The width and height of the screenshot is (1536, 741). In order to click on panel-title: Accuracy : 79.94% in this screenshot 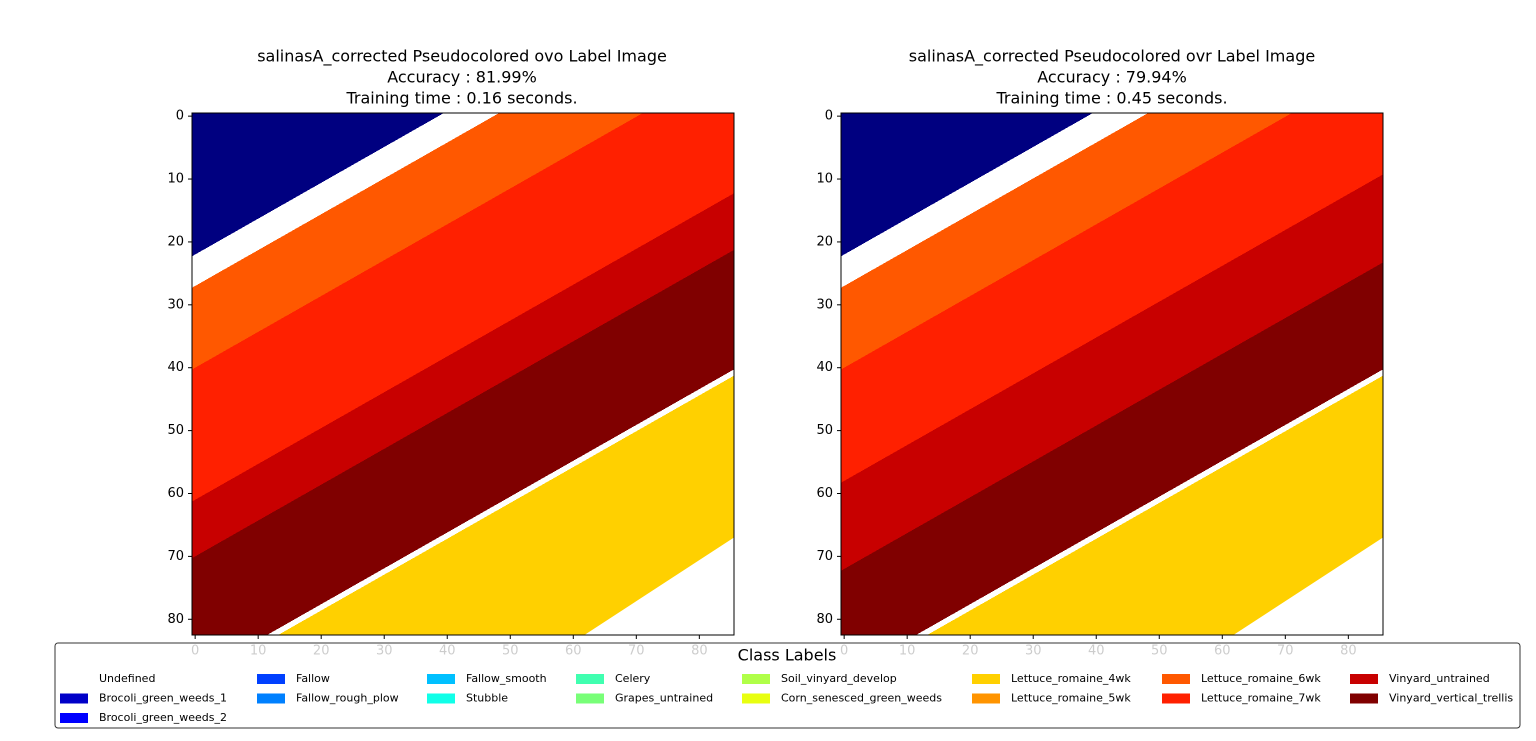, I will do `click(1112, 77)`.